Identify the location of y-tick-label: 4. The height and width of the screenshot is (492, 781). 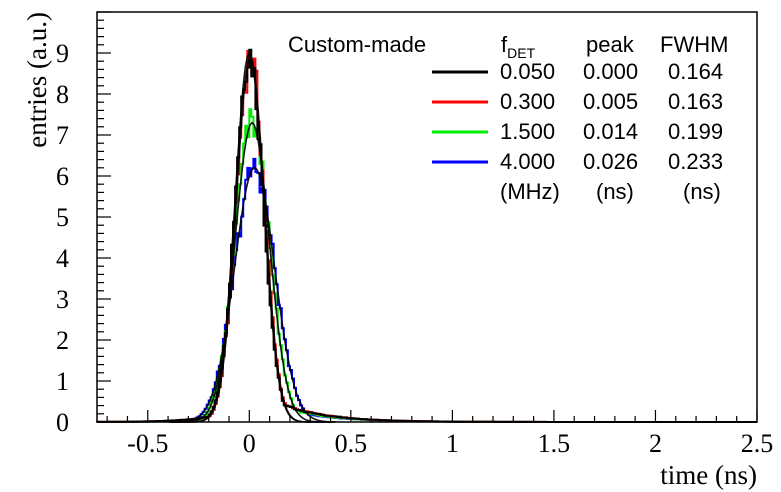
(62, 258).